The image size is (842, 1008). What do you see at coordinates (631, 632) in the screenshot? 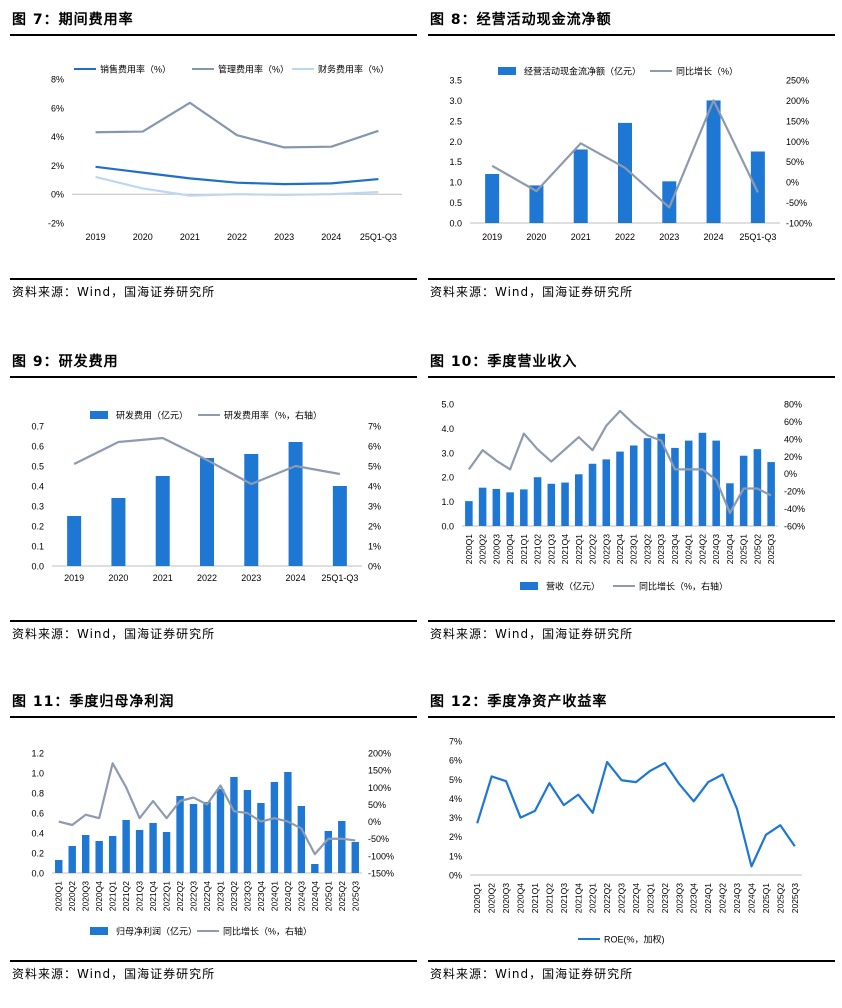
I see `figure-10-source: 资料来源：Wind，国海证券研究所` at bounding box center [631, 632].